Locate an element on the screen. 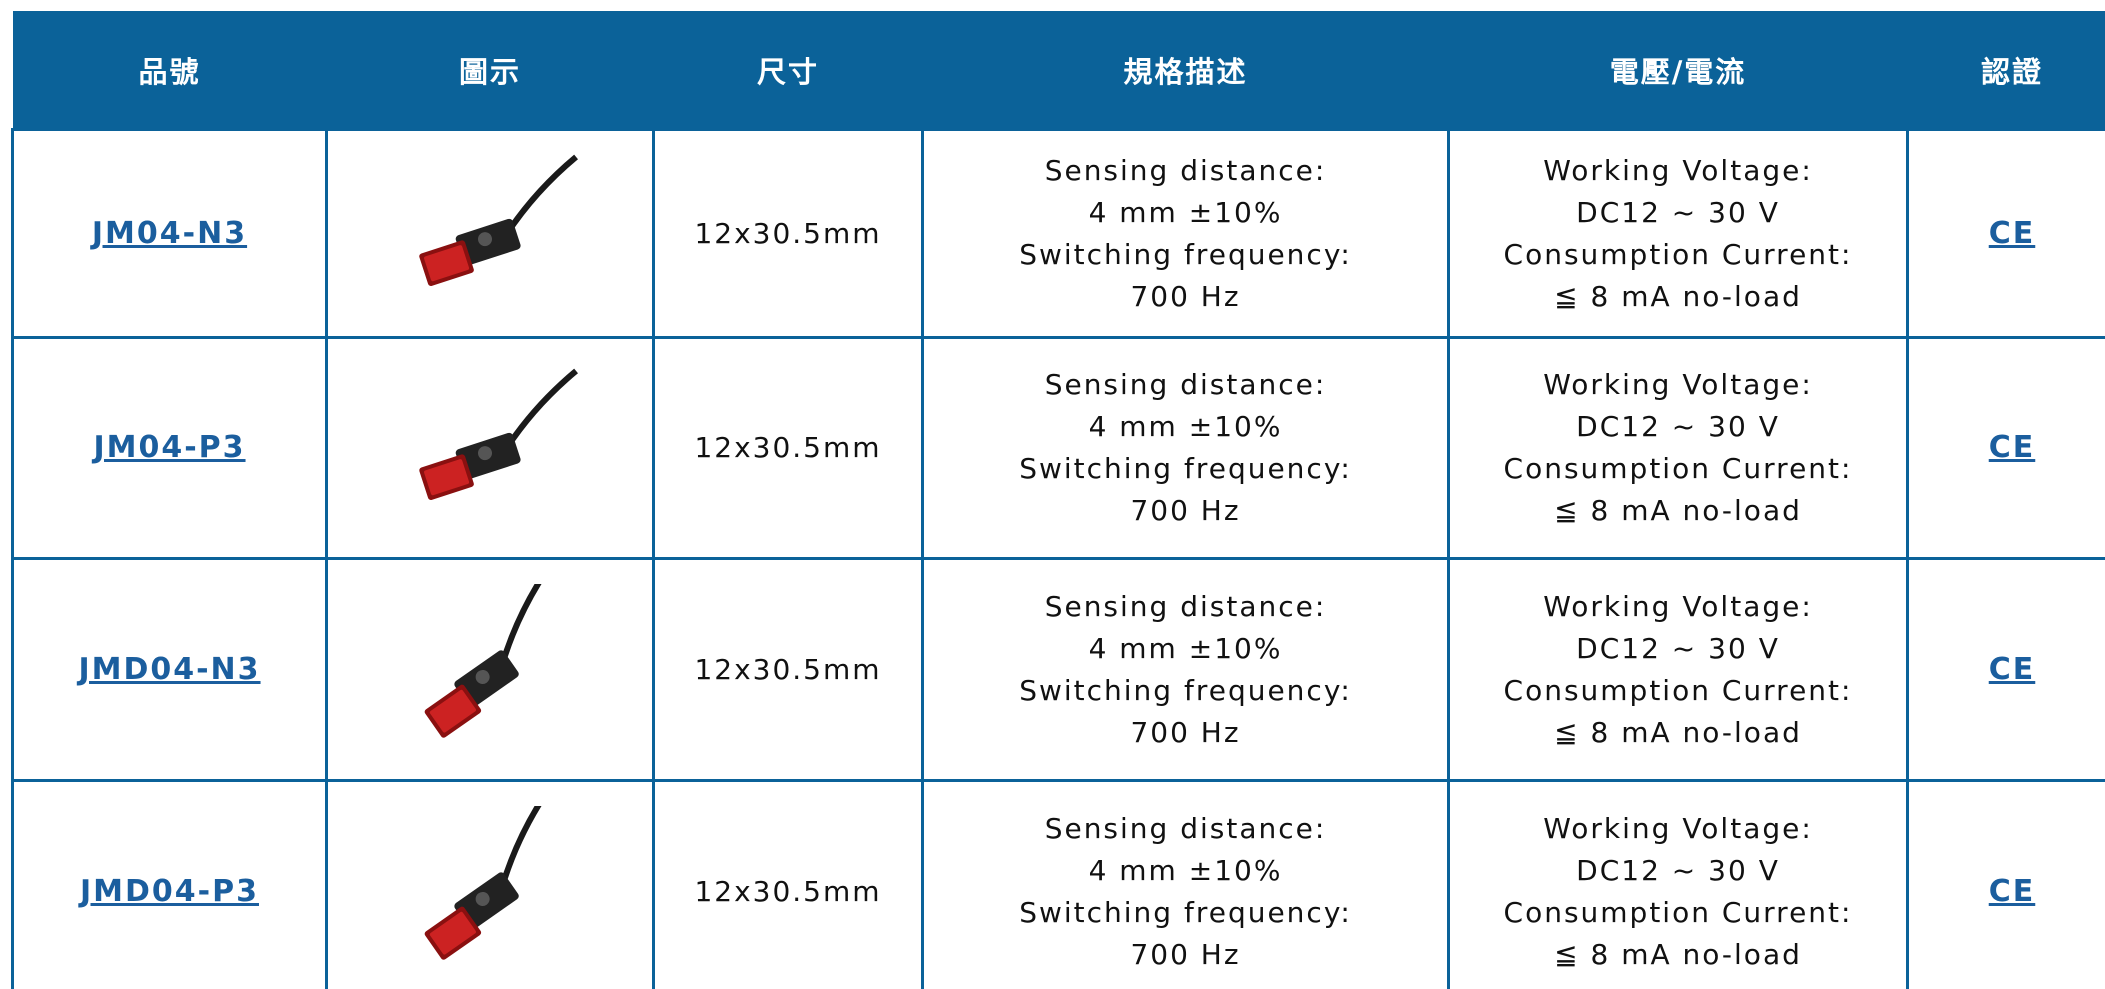 This screenshot has height=989, width=2105. model-cell: JMD04-N3 is located at coordinates (169, 669).